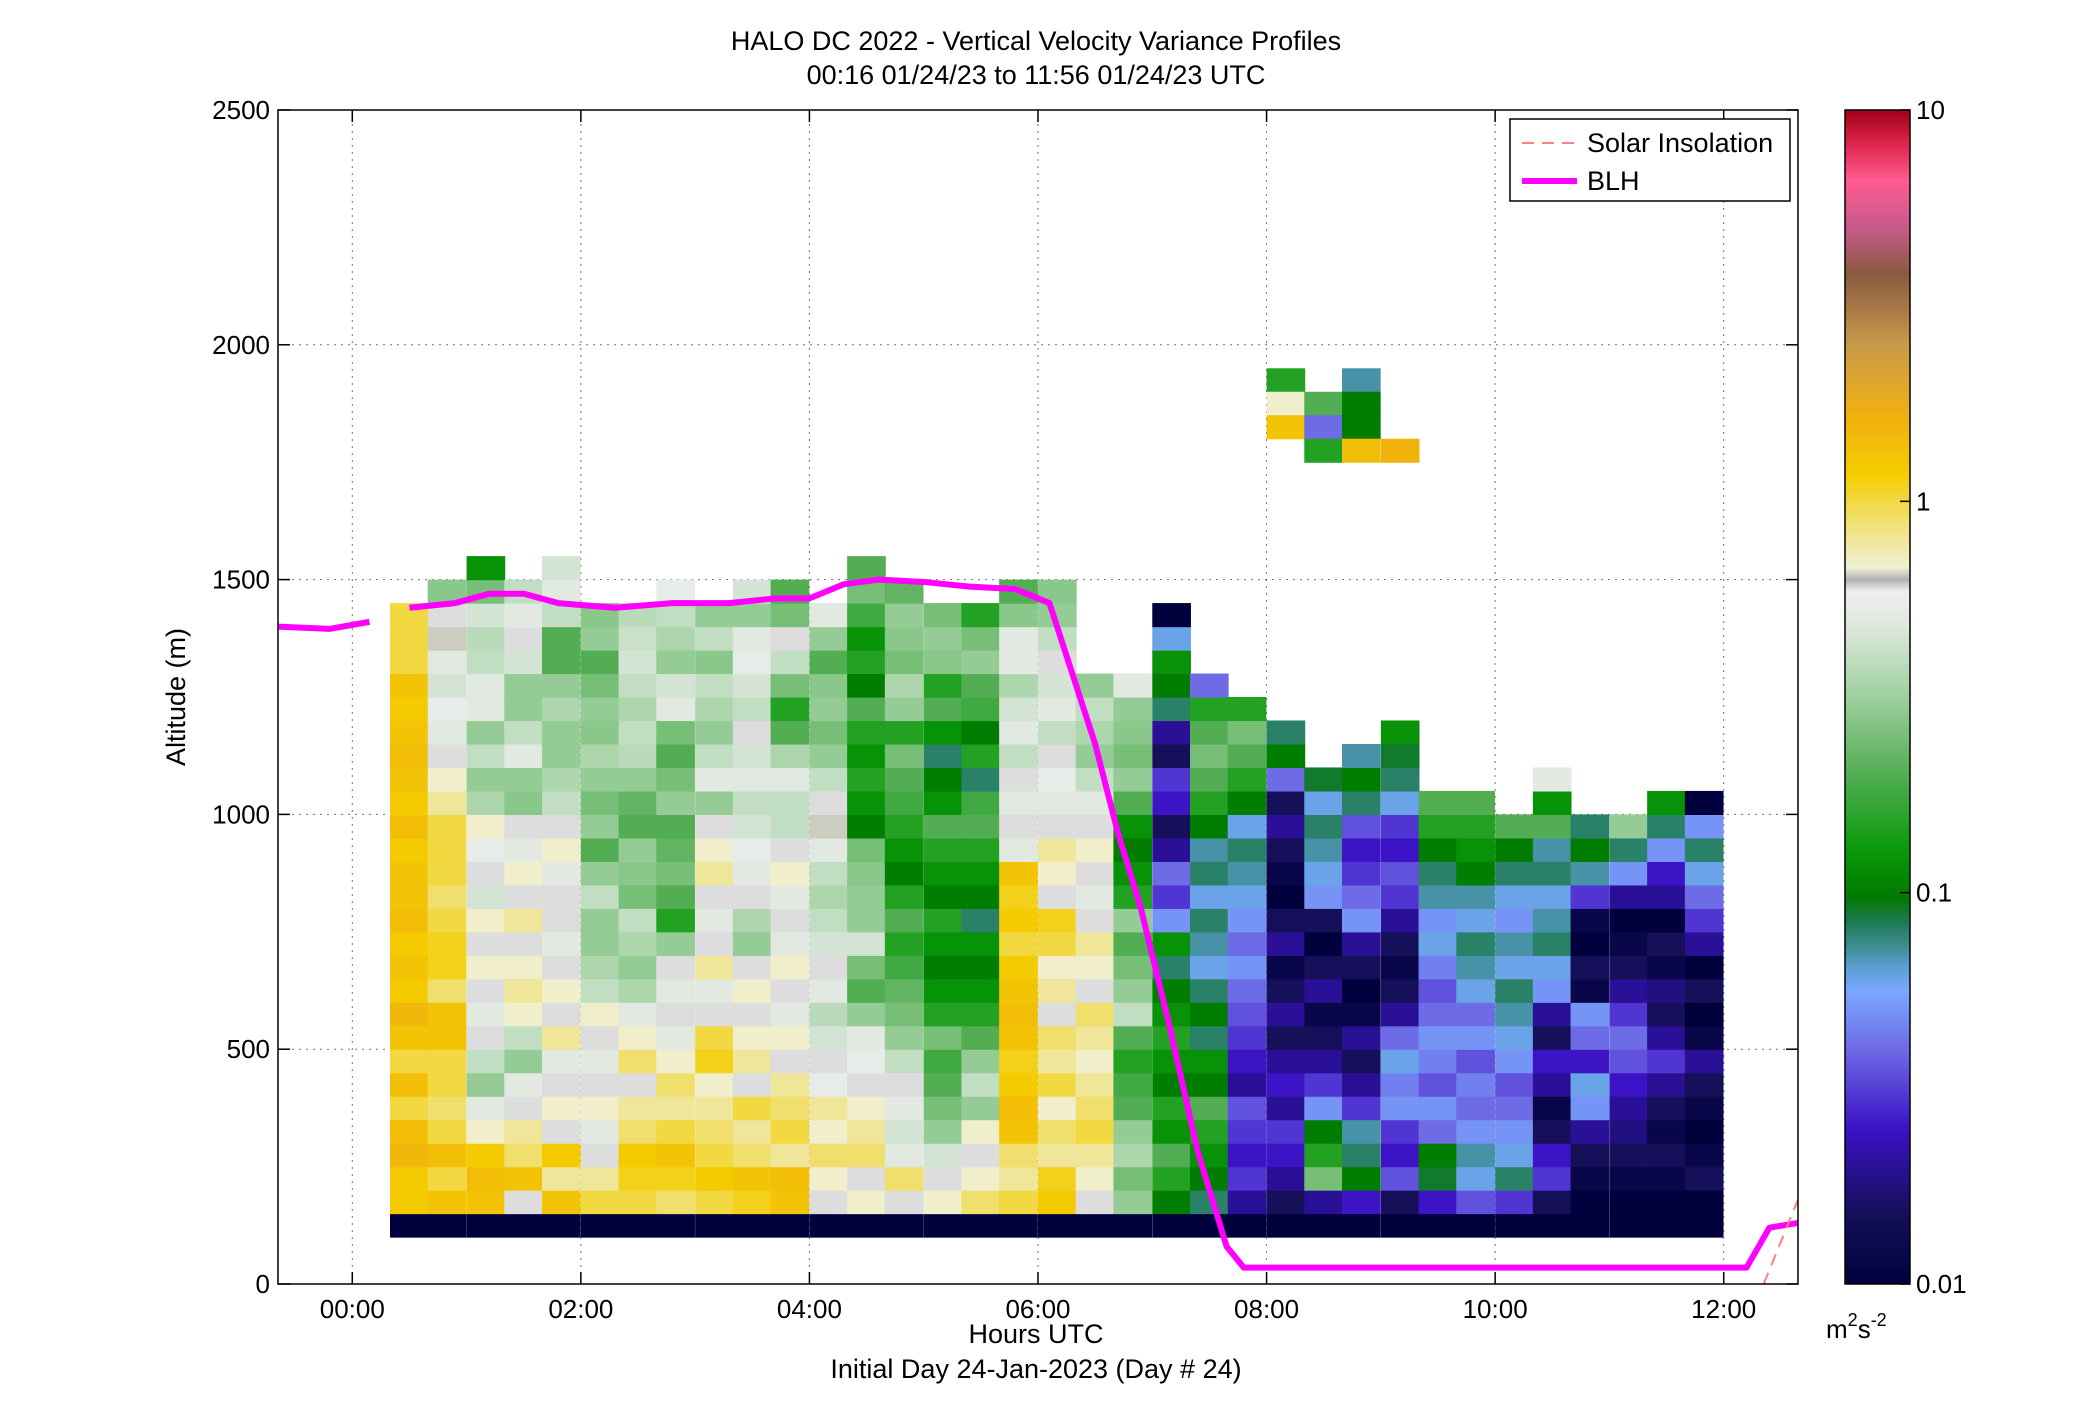  I want to click on x-tick-label: 12:00, so click(1723, 1309).